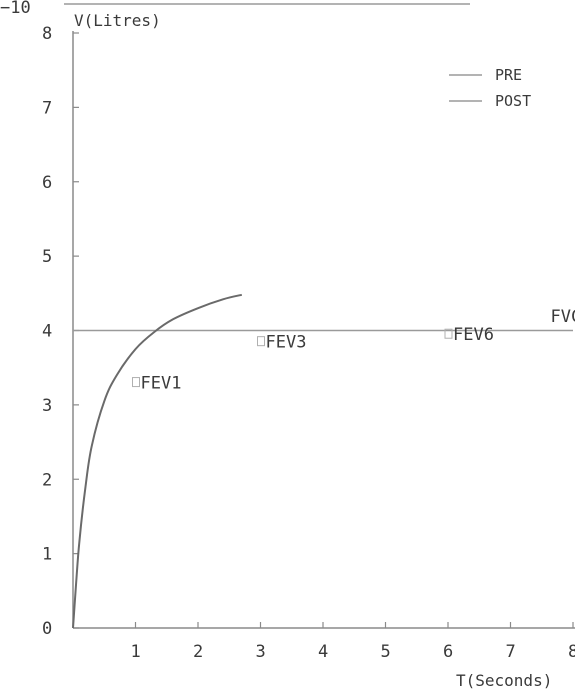  What do you see at coordinates (490, 88) in the screenshot?
I see `legend: PRE POST` at bounding box center [490, 88].